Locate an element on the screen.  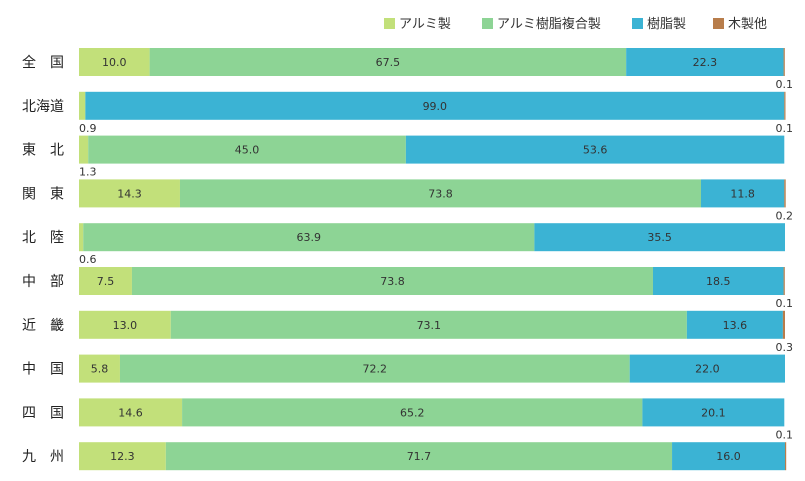
data-label: 18.5 is located at coordinates (718, 281).